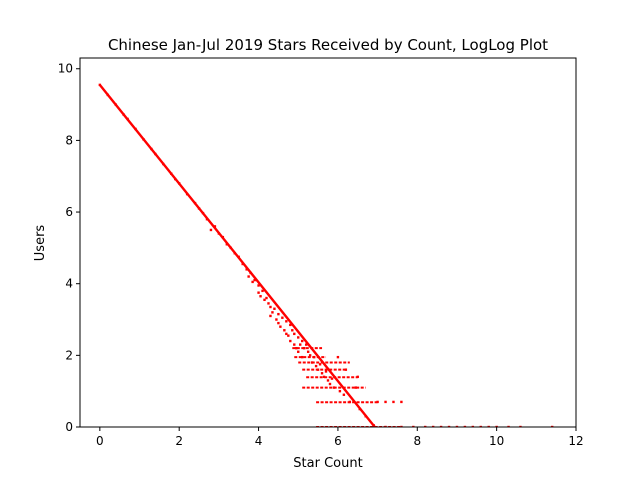 The width and height of the screenshot is (640, 480). What do you see at coordinates (69, 212) in the screenshot?
I see `y-tick-label: 6` at bounding box center [69, 212].